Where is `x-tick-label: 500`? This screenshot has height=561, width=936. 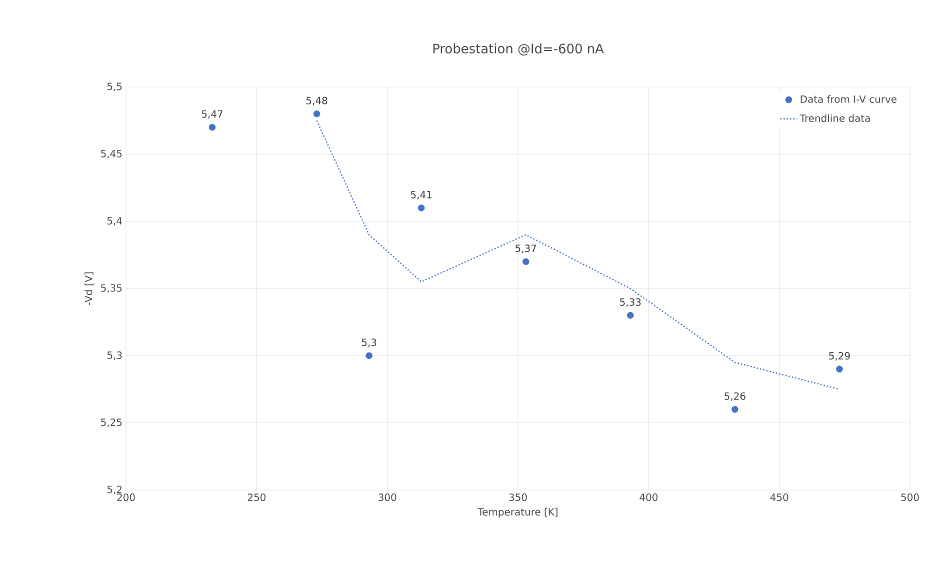
x-tick-label: 500 is located at coordinates (910, 498).